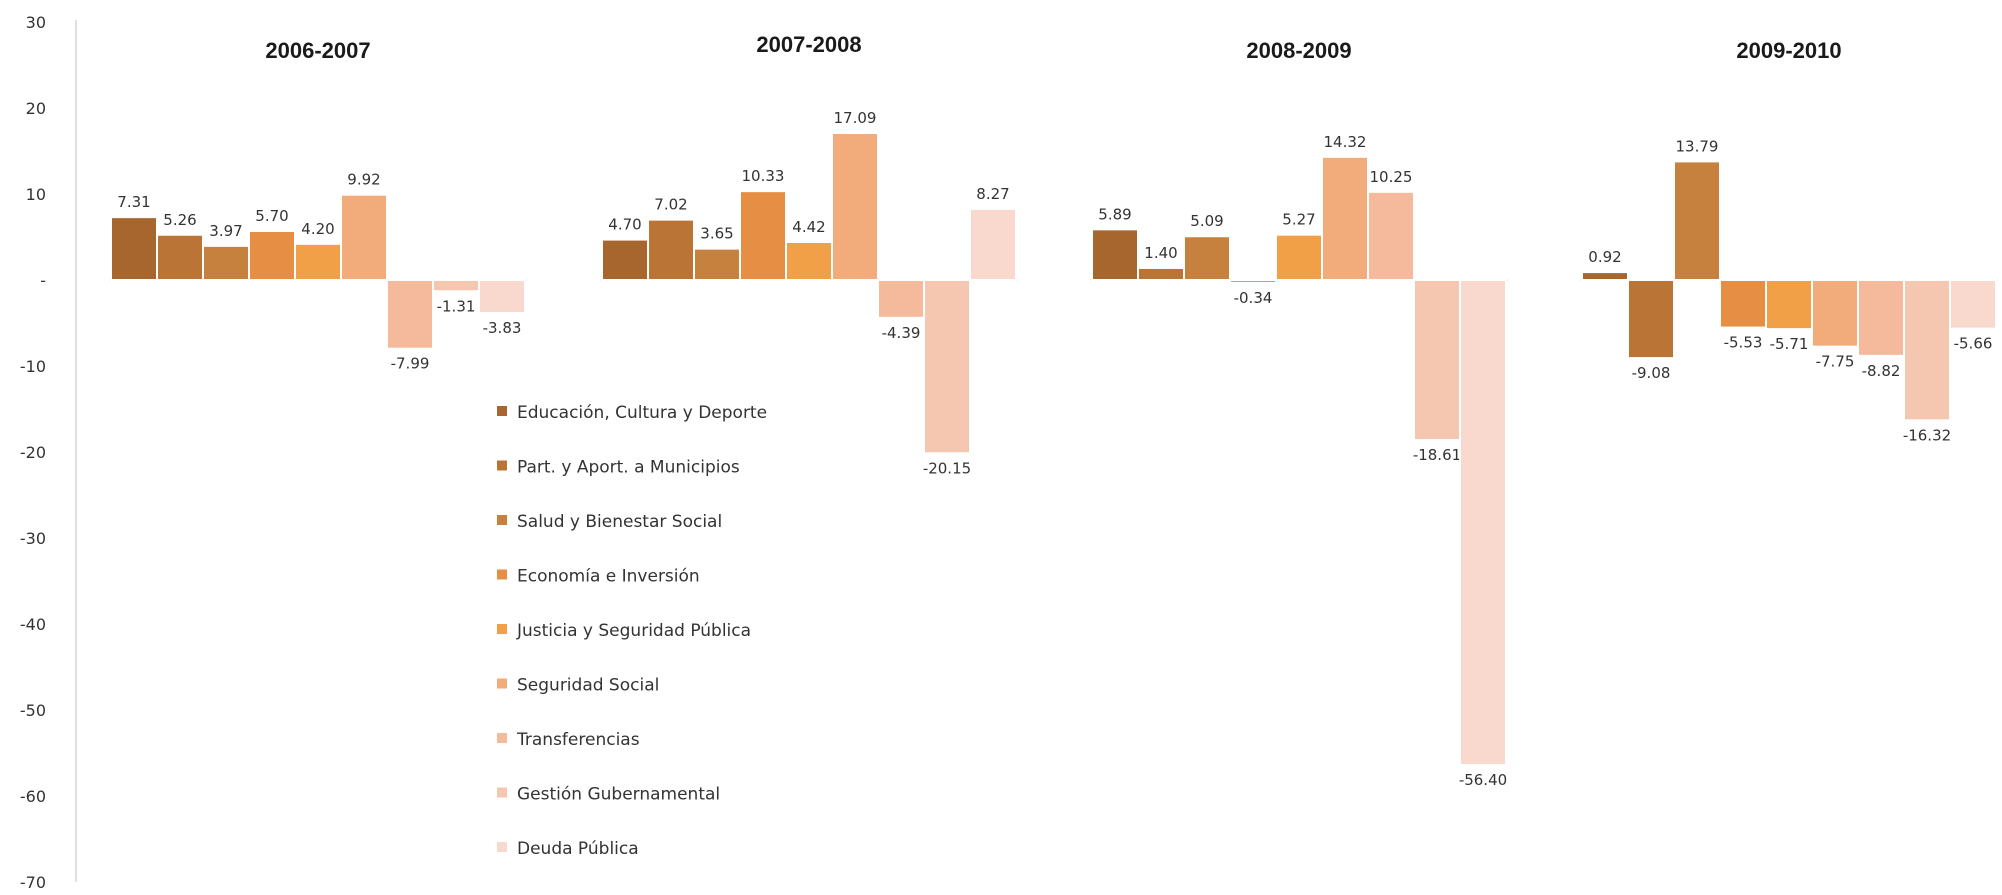 The height and width of the screenshot is (895, 2002). Describe the element at coordinates (608, 577) in the screenshot. I see `legend-label: Economía e Inversión` at that location.